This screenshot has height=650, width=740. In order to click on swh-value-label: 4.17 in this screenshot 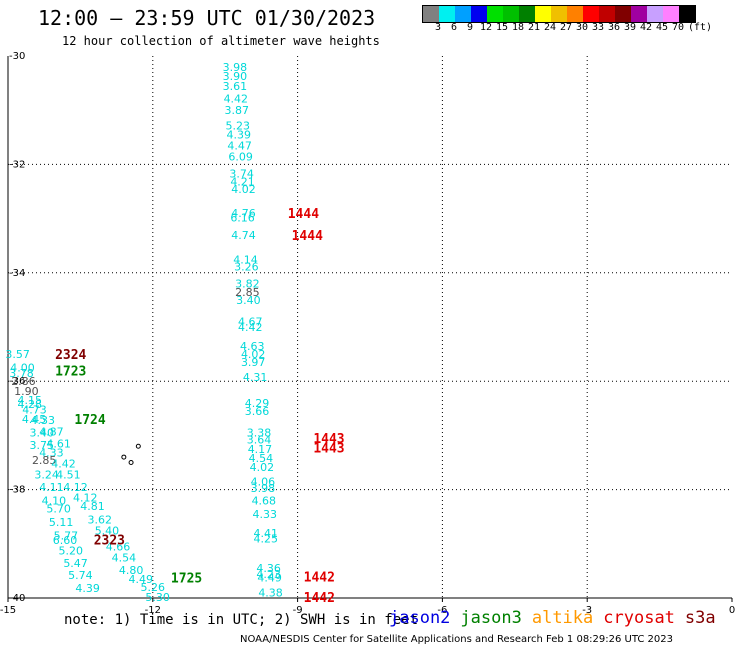, I will do `click(260, 449)`.